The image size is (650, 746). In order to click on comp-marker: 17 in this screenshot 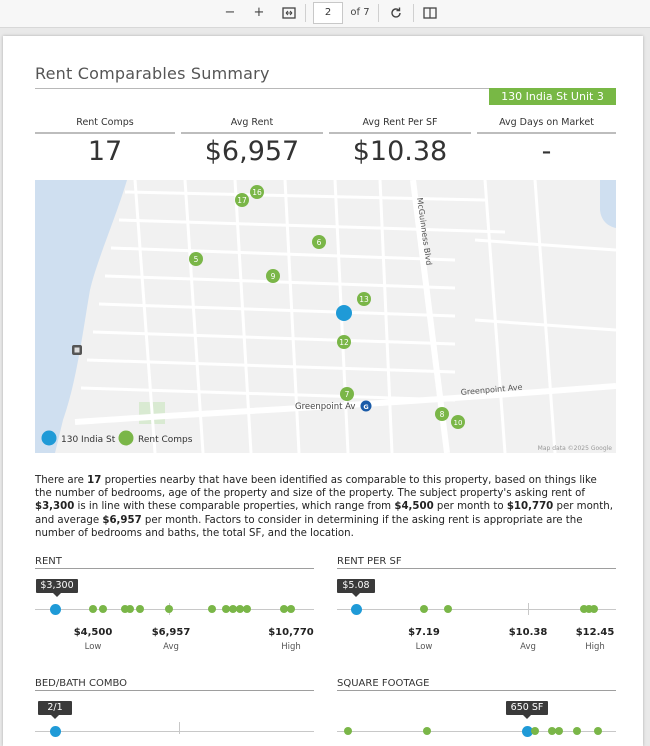, I will do `click(242, 200)`.